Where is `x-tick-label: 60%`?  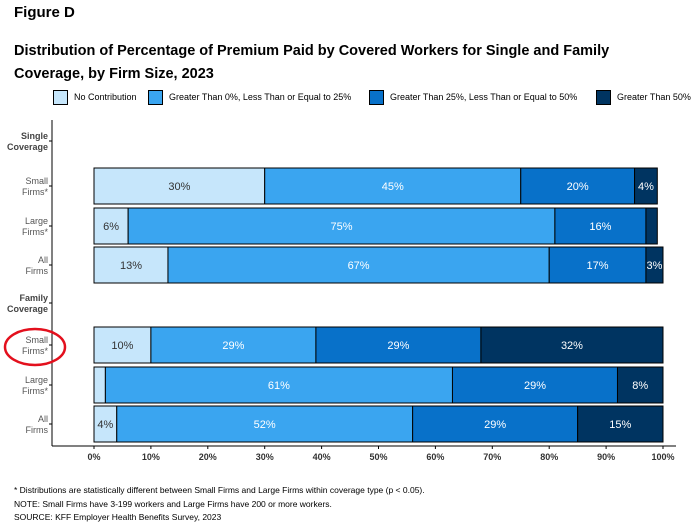
x-tick-label: 60% is located at coordinates (435, 457).